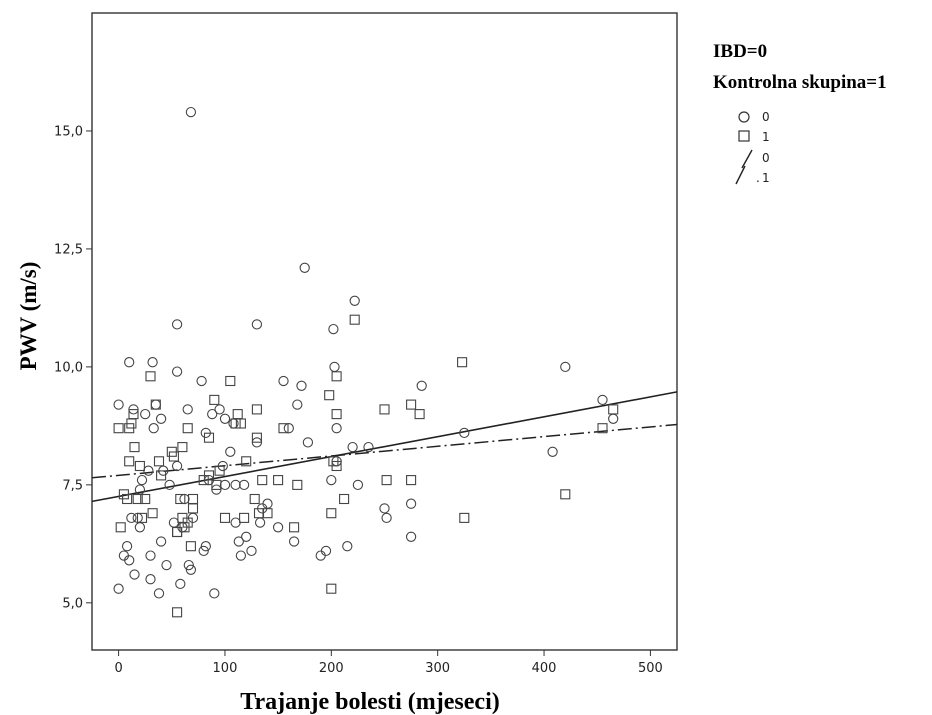 This screenshot has height=715, width=932. What do you see at coordinates (72, 603) in the screenshot?
I see `y-tick-label: 5,0` at bounding box center [72, 603].